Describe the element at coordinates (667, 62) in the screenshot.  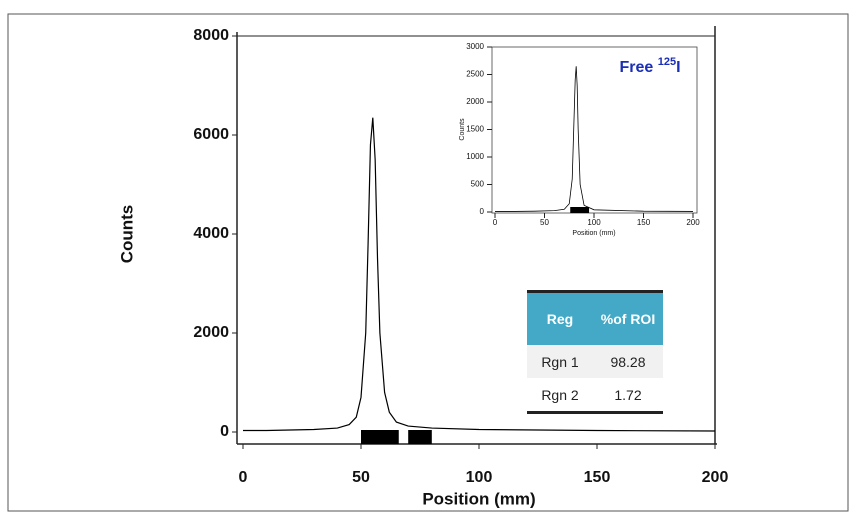
I see `title-superscript: 125` at that location.